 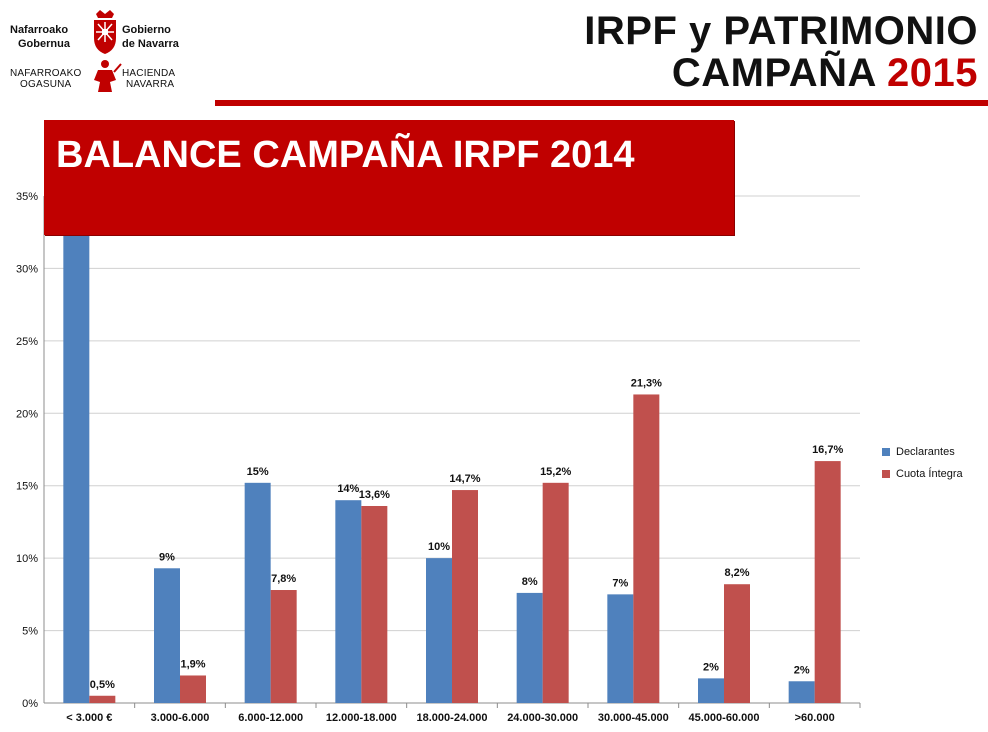 I want to click on page-title: IRPF y PATRIMONIO CAMPAÑA 2015, so click(x=781, y=52).